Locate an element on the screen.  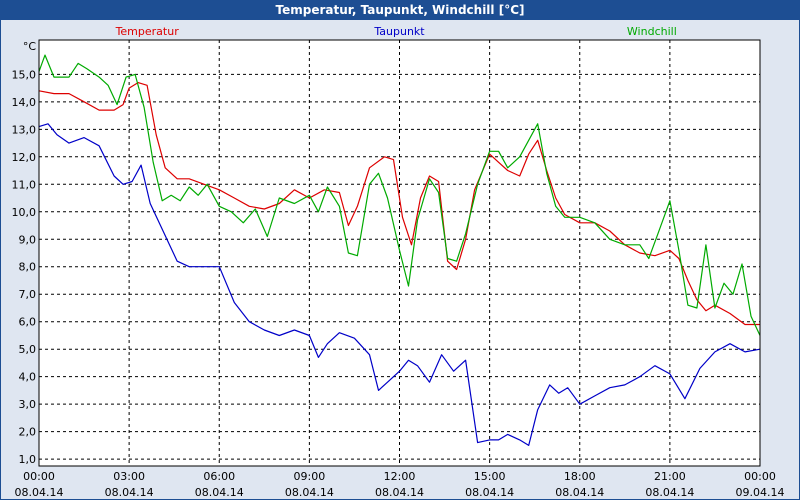
x-tick-label-time: 15:00 is located at coordinates (490, 476).